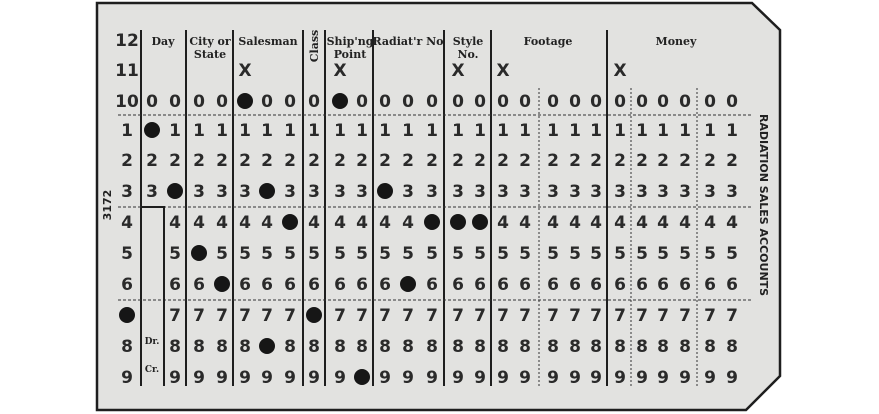 The width and height of the screenshot is (879, 414). I want to click on digit-city: 8, so click(222, 347).